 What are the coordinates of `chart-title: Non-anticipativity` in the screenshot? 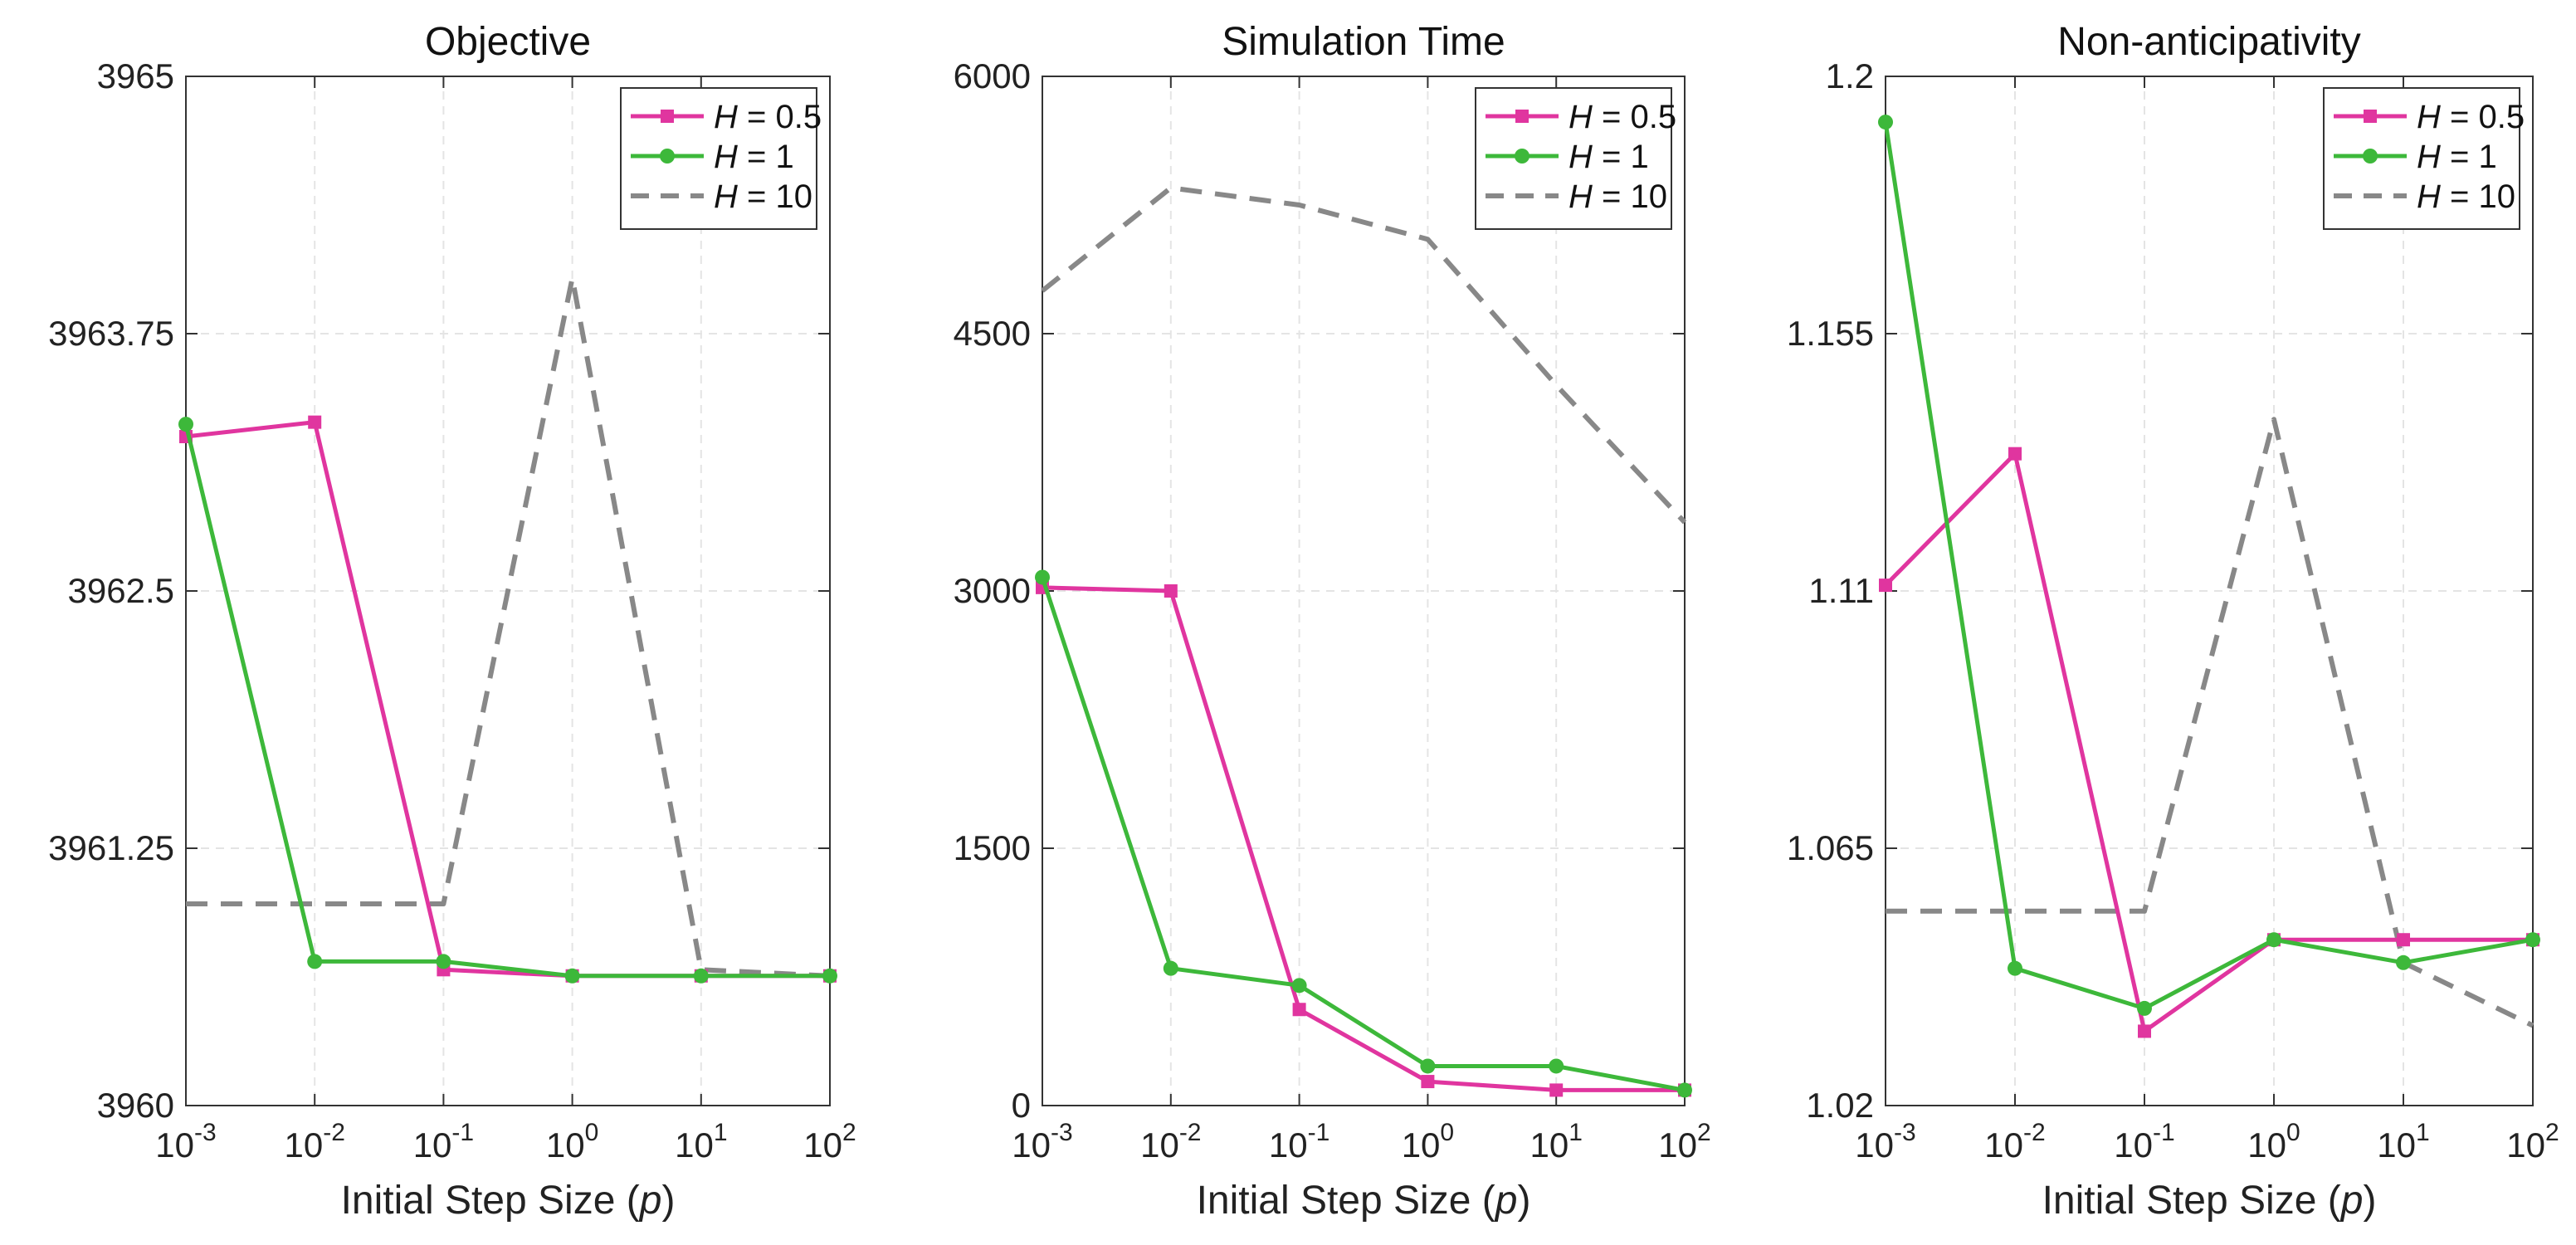 It's located at (2209, 42).